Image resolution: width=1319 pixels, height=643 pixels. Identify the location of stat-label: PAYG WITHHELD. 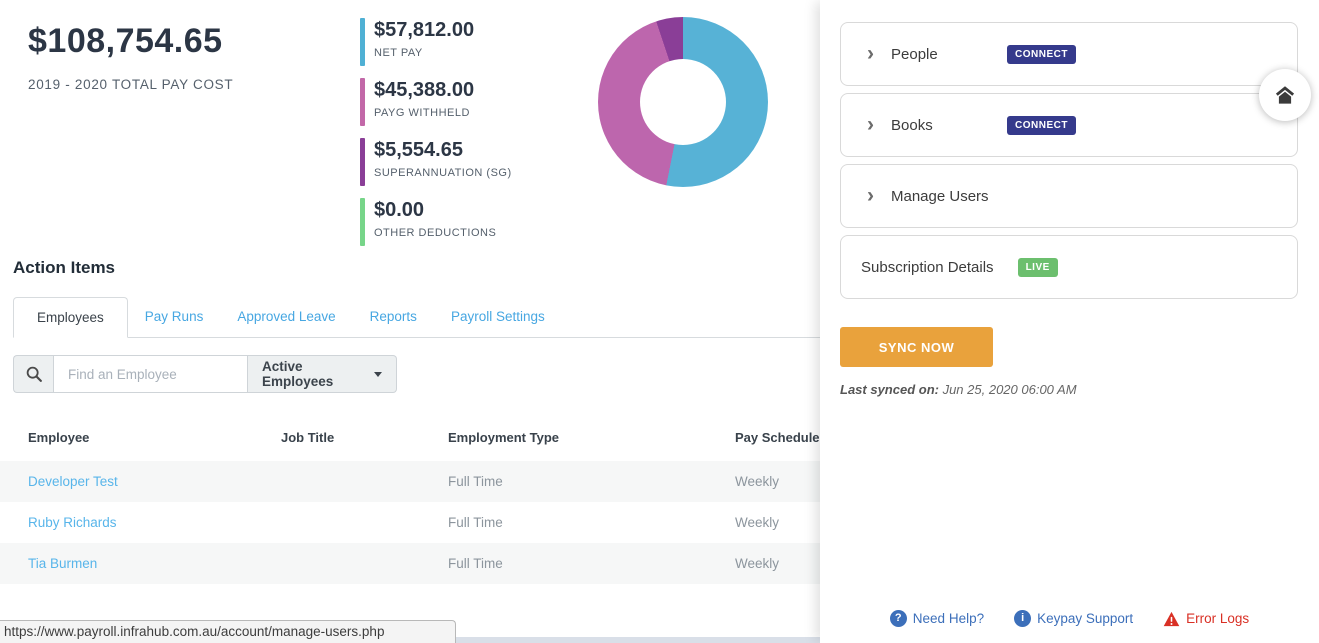
(422, 113).